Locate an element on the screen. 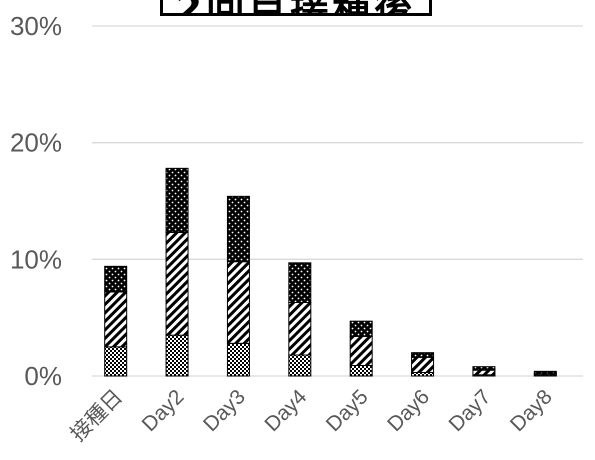 This screenshot has height=460, width=595. y-tick-labels: 0% 10% 20% 30% is located at coordinates (36, 201).